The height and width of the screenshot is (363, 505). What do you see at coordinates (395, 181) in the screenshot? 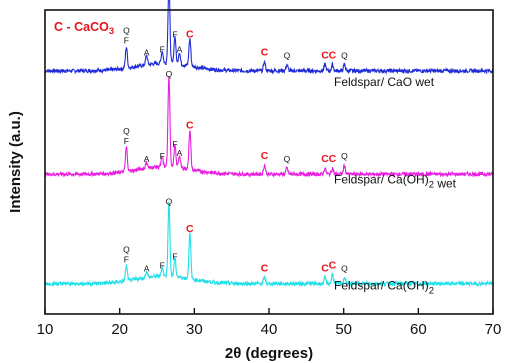
I see `series-name-label: Feldspar/ Ca(OH)2 wet` at bounding box center [395, 181].